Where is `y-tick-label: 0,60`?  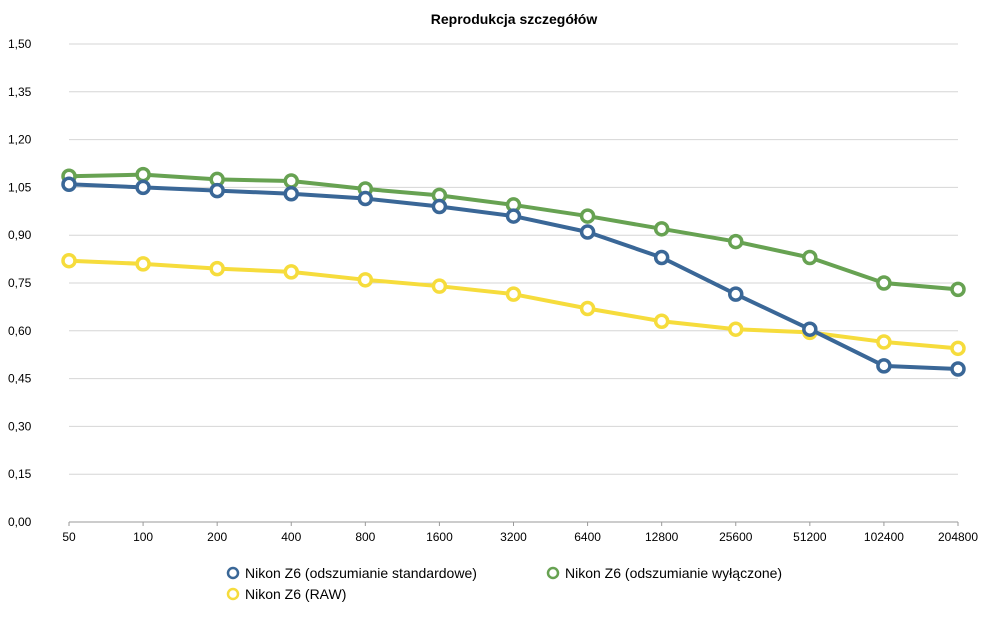 y-tick-label: 0,60 is located at coordinates (20, 331).